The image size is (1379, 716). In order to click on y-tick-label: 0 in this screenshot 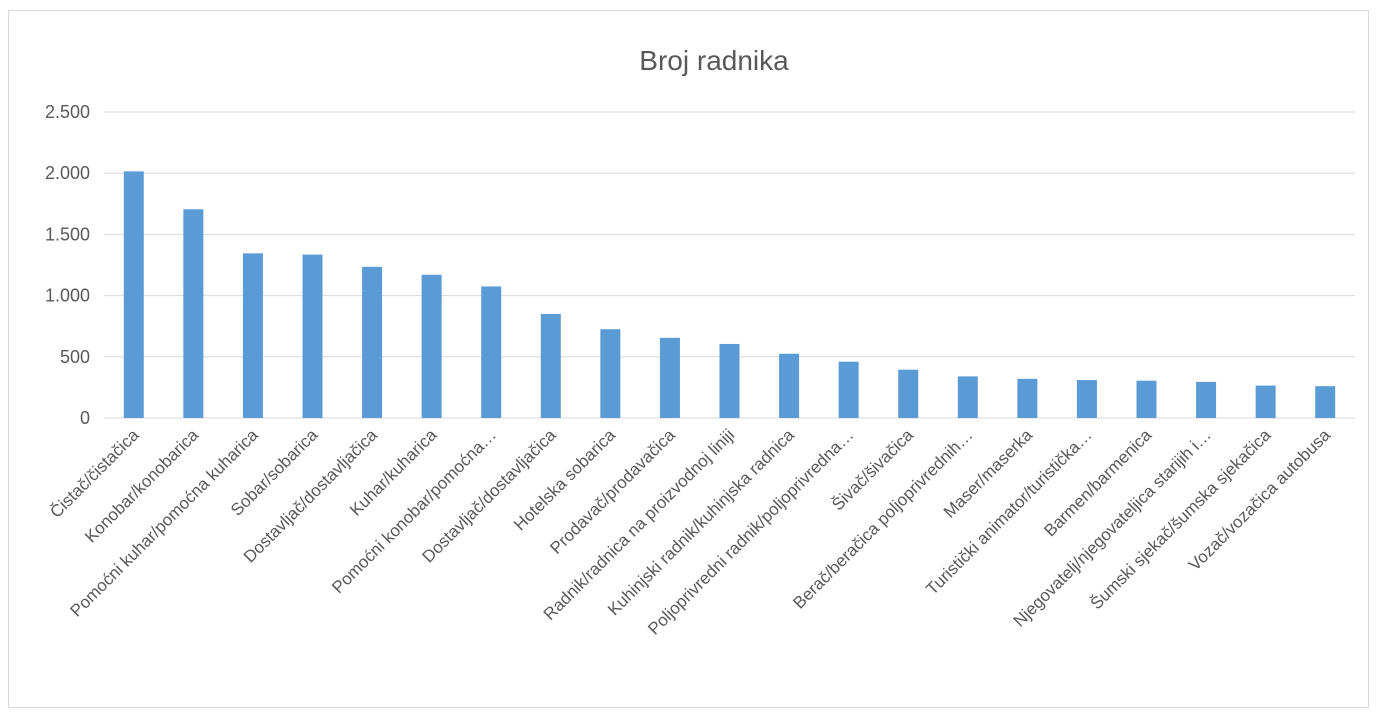, I will do `click(85, 418)`.